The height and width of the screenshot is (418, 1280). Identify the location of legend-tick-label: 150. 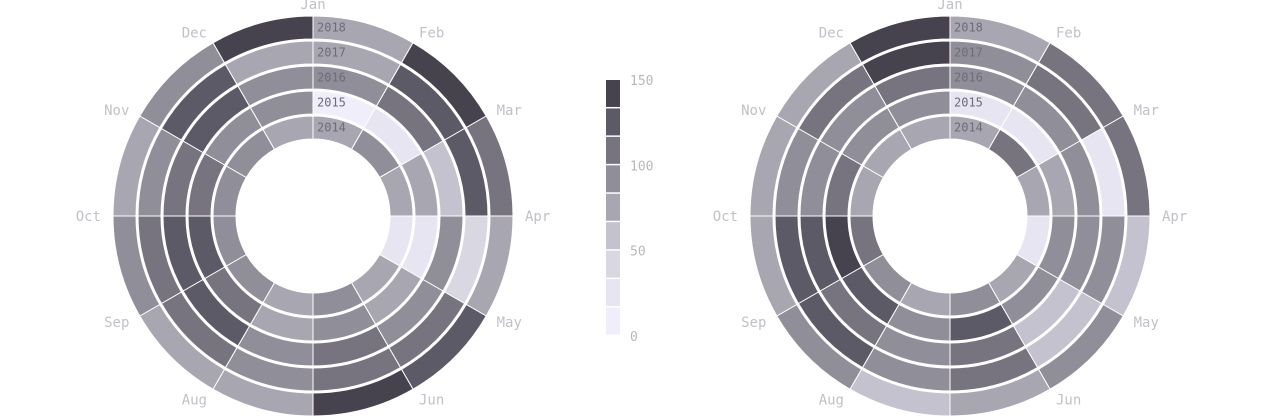
(641, 81).